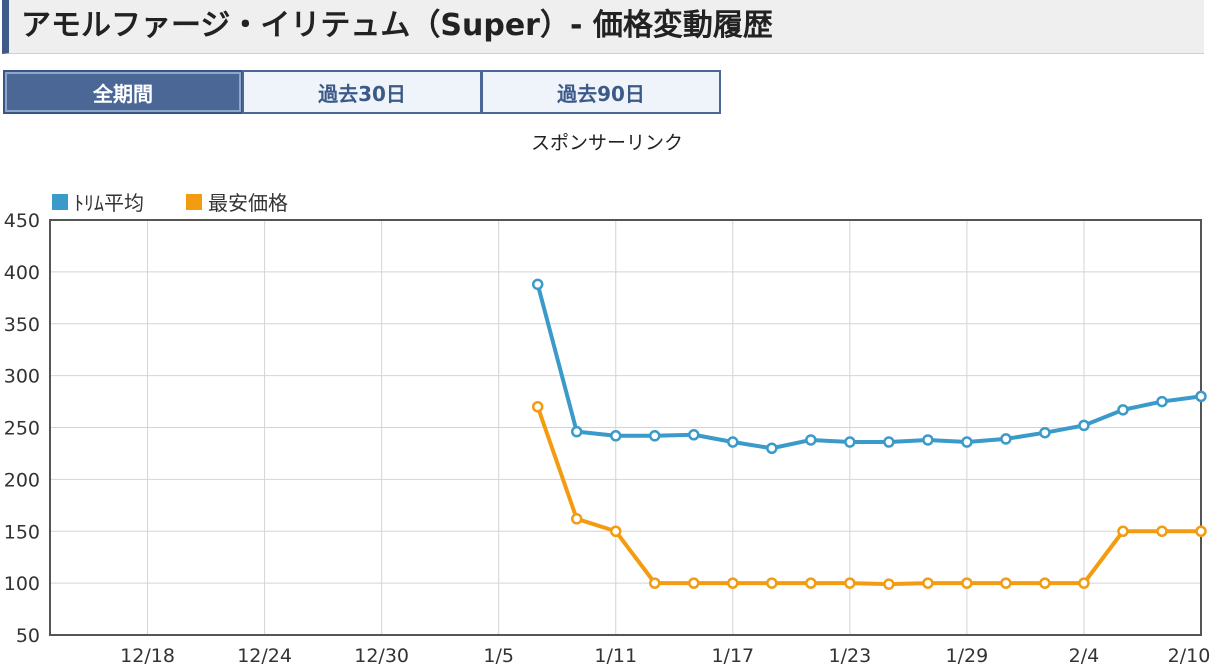 This screenshot has width=1214, height=668. What do you see at coordinates (606, 143) in the screenshot?
I see `sponsor-link-label: スポンサーリンク` at bounding box center [606, 143].